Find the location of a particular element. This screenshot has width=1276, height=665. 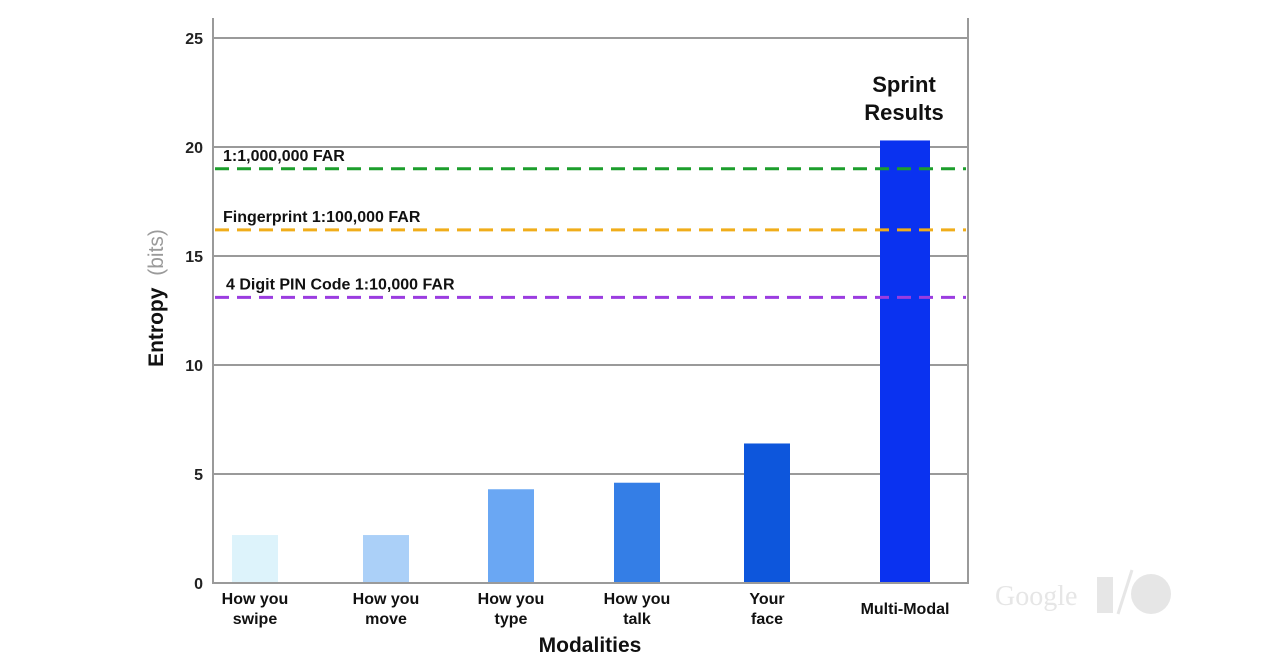

x-category-label-line: Your is located at coordinates (766, 599).